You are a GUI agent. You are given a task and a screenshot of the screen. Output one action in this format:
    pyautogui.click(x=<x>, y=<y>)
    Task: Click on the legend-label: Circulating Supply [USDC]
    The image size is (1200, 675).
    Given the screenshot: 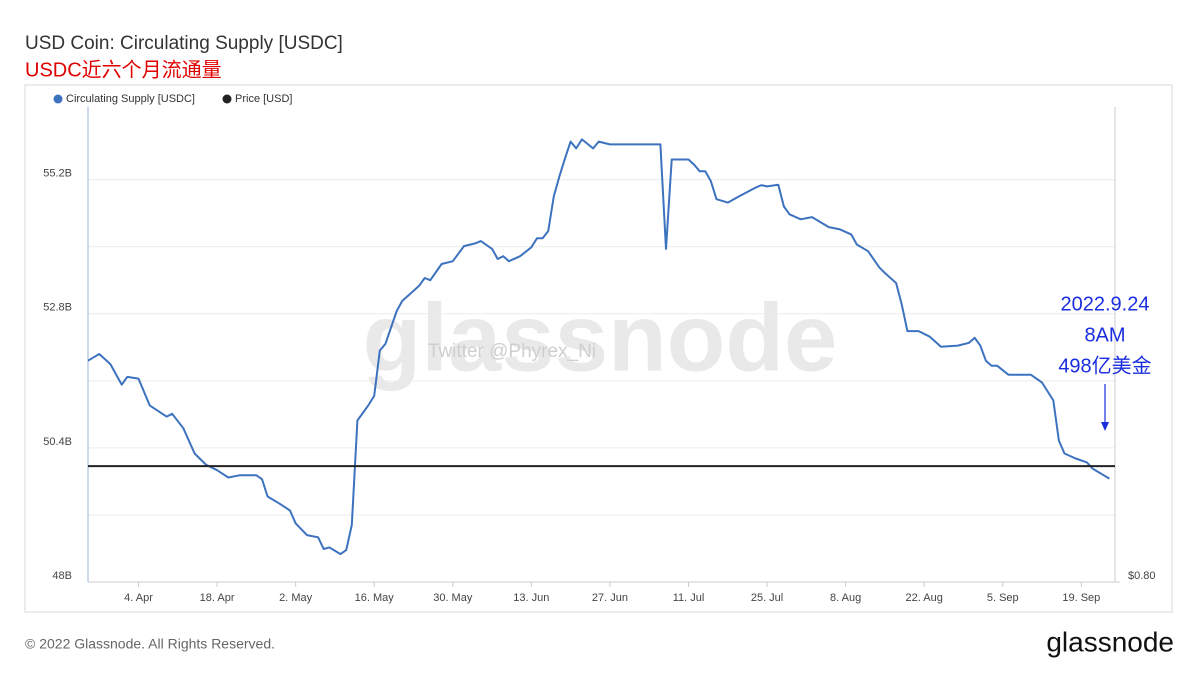 What is the action you would take?
    pyautogui.click(x=130, y=99)
    